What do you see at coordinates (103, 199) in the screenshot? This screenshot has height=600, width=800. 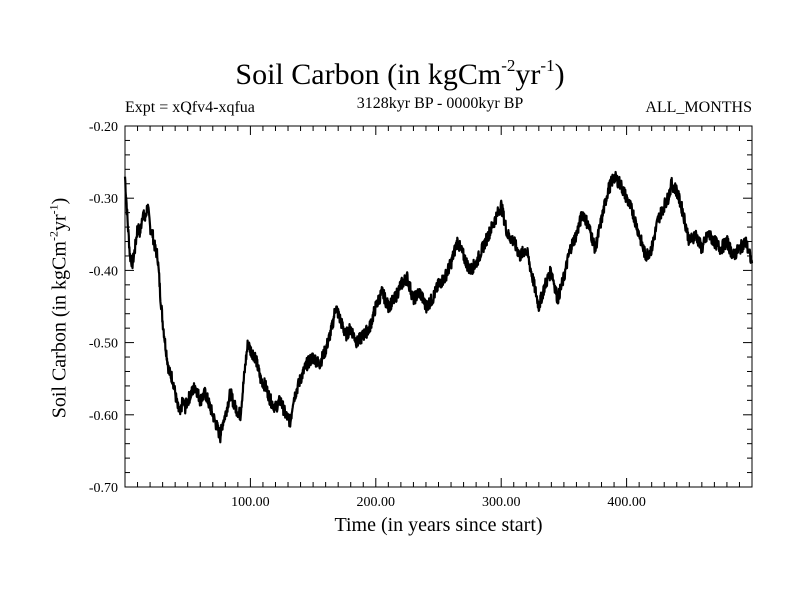 I see `y-tick-label: -0.30` at bounding box center [103, 199].